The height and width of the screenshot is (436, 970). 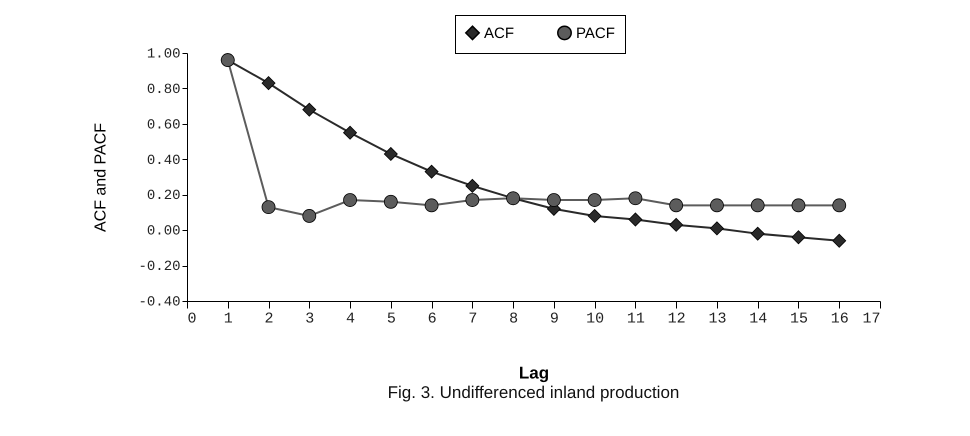 What do you see at coordinates (534, 392) in the screenshot?
I see `caption: Fig. 3. Undifferenced inland production` at bounding box center [534, 392].